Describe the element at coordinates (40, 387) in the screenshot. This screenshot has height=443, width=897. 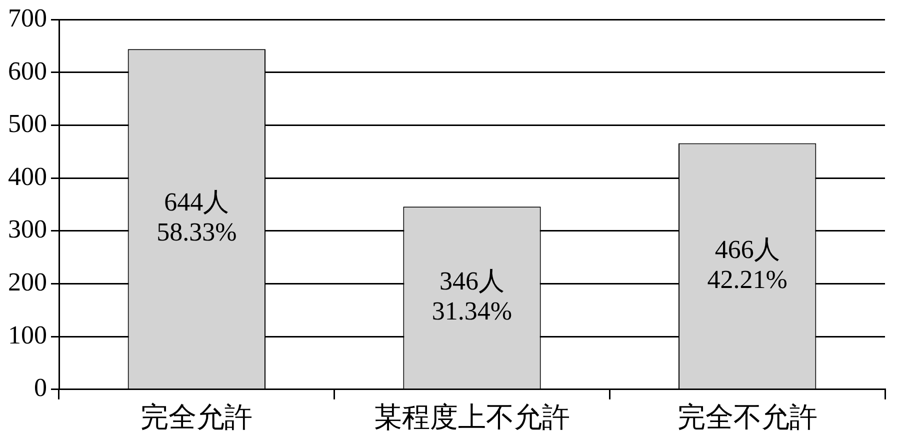
I see `y-tick-label: 0` at that location.